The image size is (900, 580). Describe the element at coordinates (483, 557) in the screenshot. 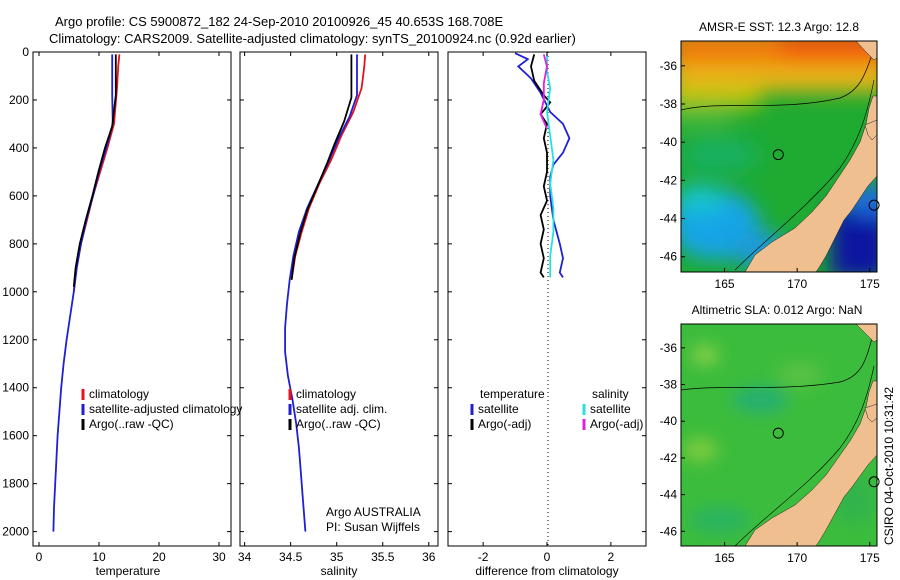

I see `x-tick-label-2-0: -2` at that location.